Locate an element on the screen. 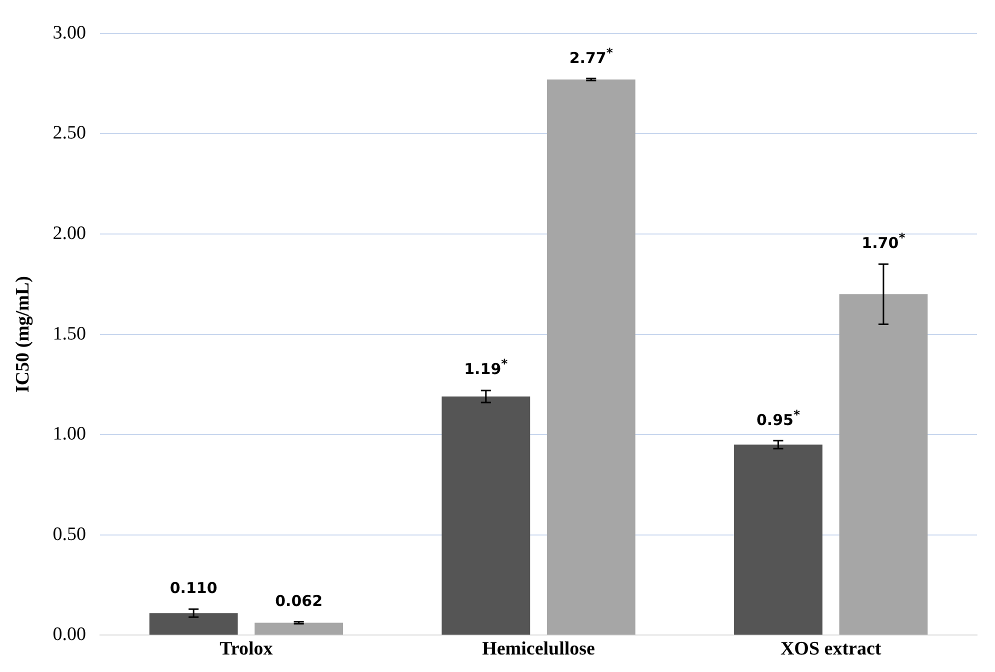 This screenshot has width=995, height=672. y-tick-label: 3.00 is located at coordinates (69, 33).